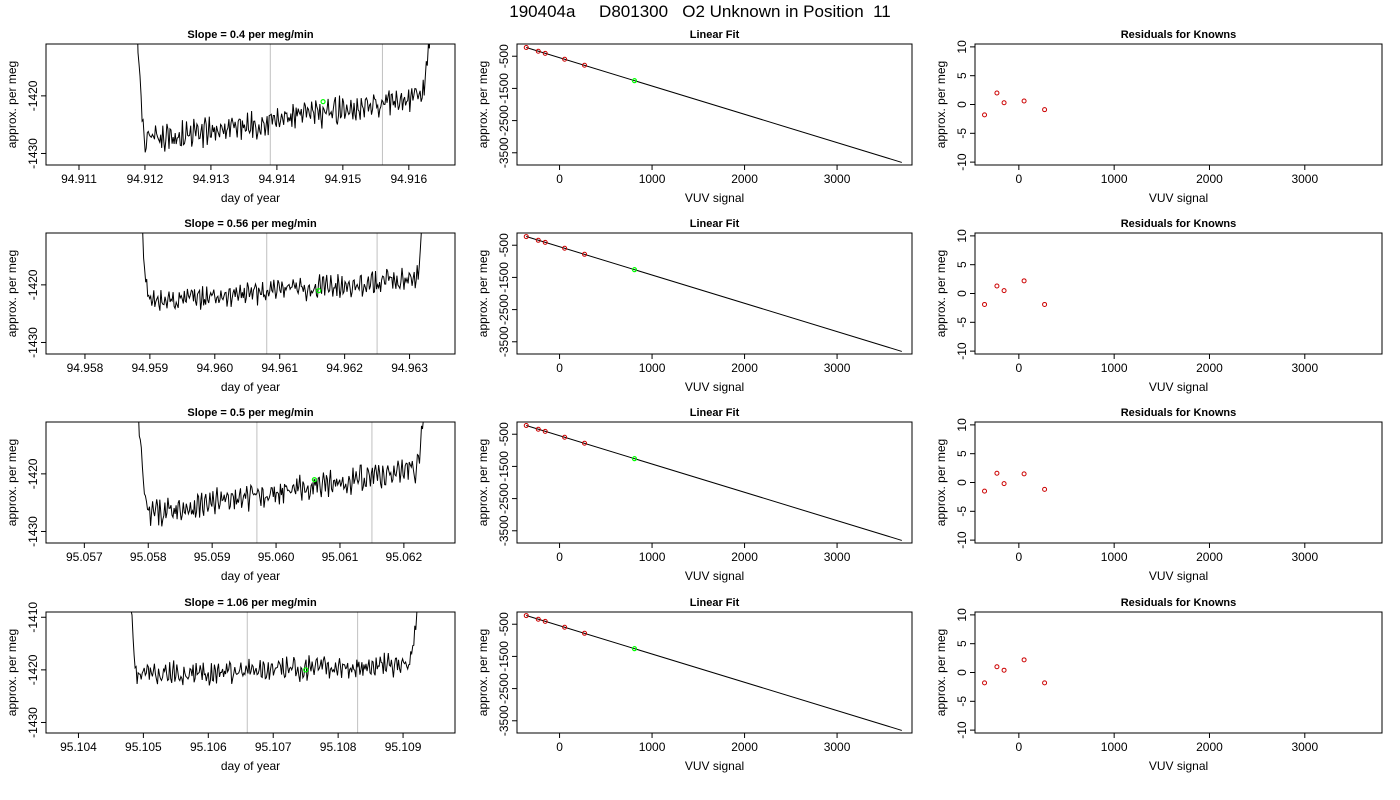 The height and width of the screenshot is (800, 1400). Describe the element at coordinates (250, 413) in the screenshot. I see `panel-title: Slope = 0.5 per meg/min` at that location.